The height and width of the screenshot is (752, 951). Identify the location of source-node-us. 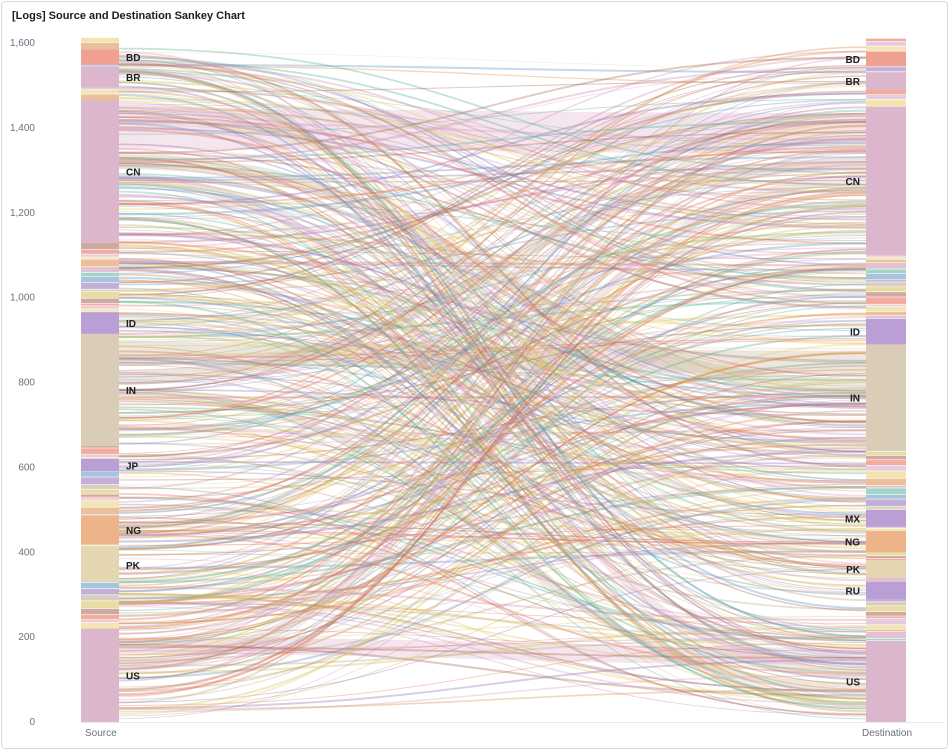
(100, 675).